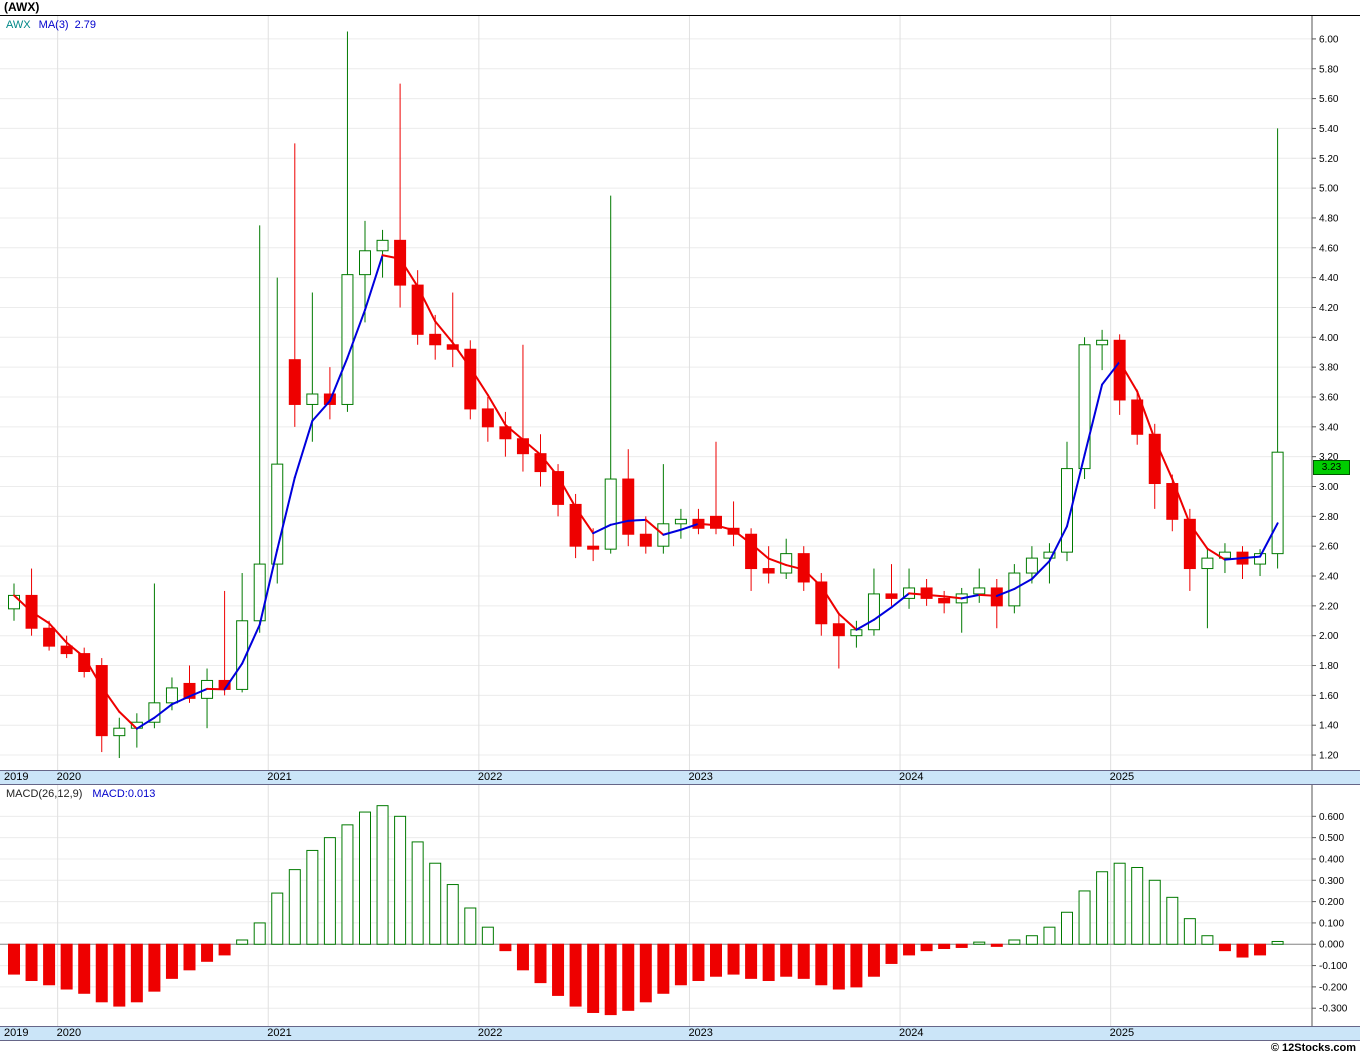  What do you see at coordinates (69, 777) in the screenshot?
I see `year-label: 2020` at bounding box center [69, 777].